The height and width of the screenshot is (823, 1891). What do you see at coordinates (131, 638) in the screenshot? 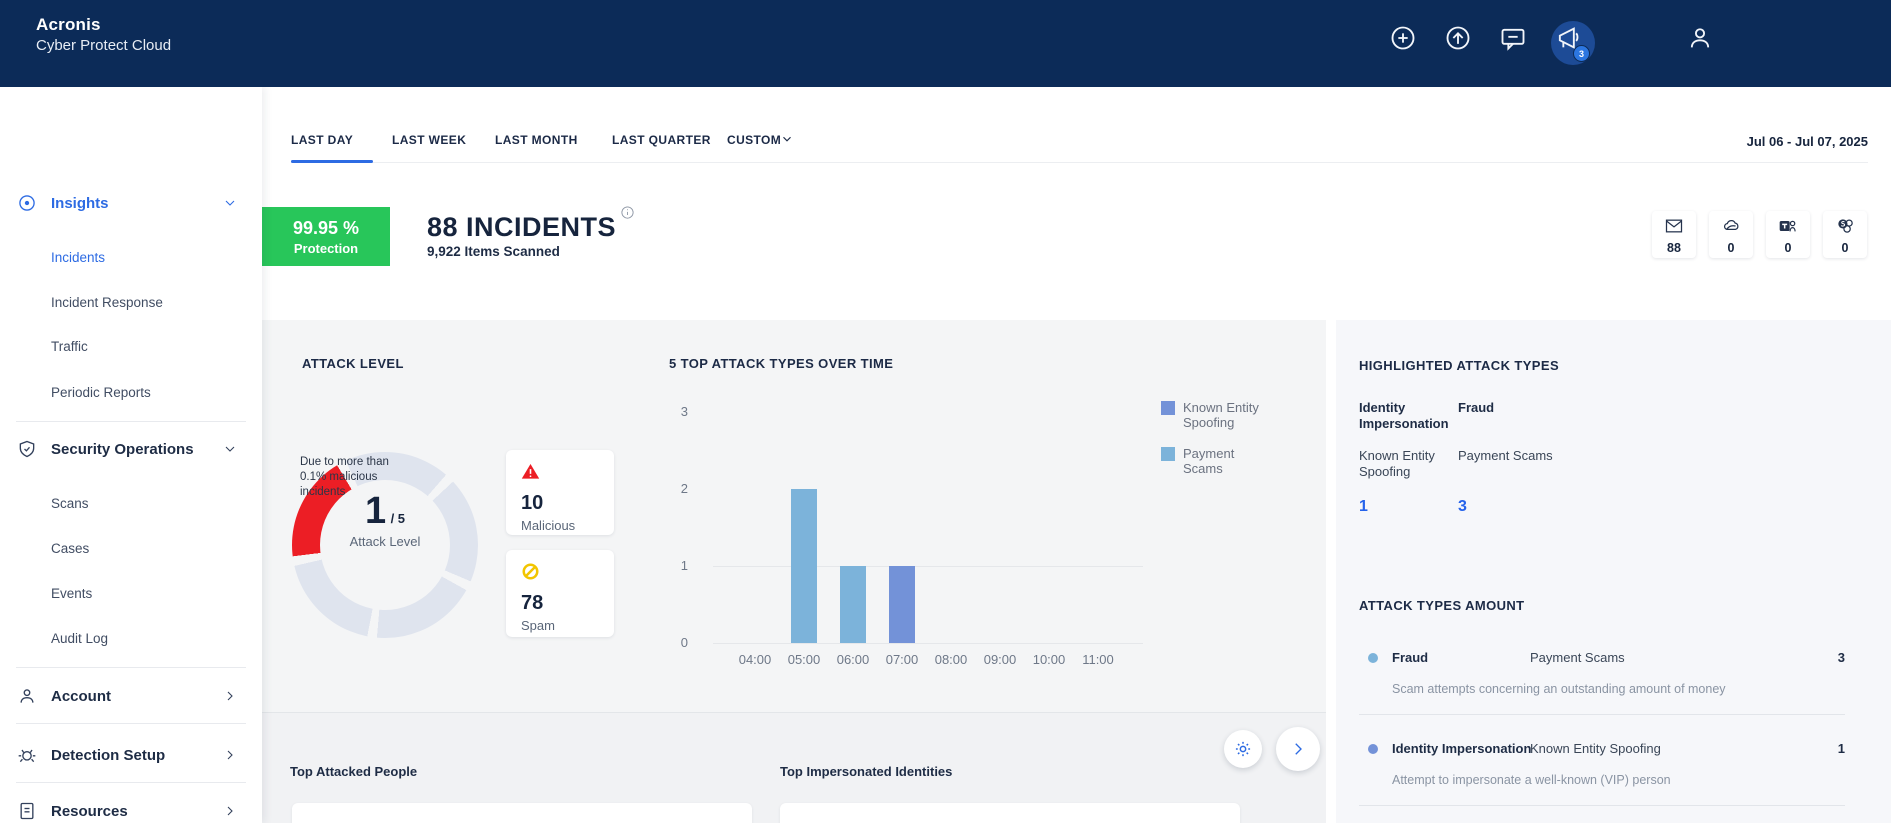
I see `sidebar-item-audit-log: Audit Log` at bounding box center [131, 638].